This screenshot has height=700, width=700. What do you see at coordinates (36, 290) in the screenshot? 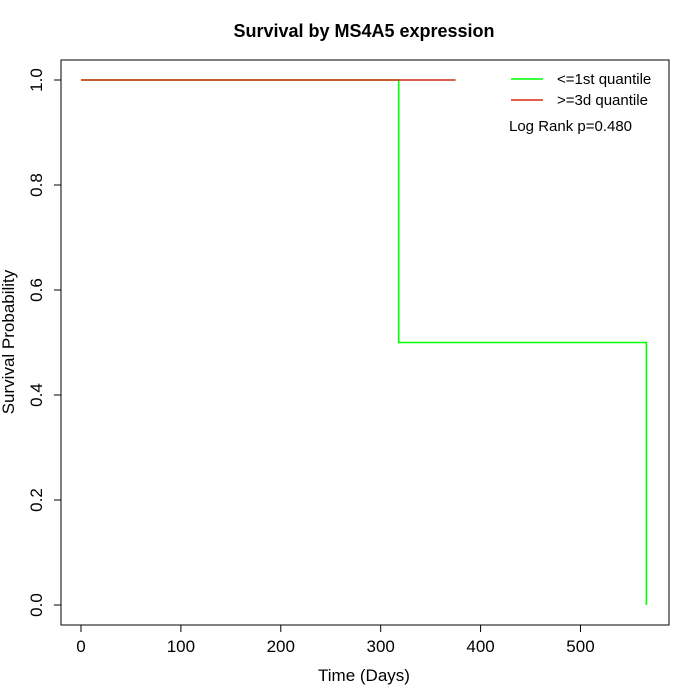
I see `y-tick-label: 0.6` at bounding box center [36, 290].